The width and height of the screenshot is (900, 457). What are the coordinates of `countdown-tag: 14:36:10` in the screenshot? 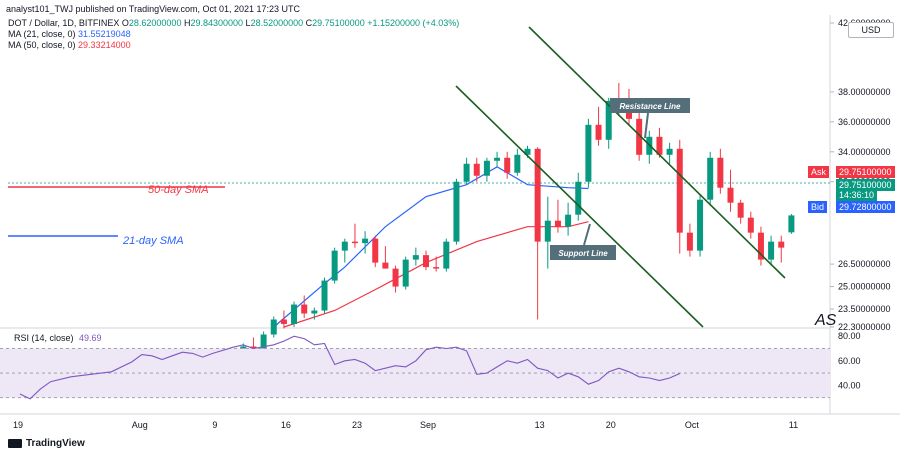 It's located at (857, 195).